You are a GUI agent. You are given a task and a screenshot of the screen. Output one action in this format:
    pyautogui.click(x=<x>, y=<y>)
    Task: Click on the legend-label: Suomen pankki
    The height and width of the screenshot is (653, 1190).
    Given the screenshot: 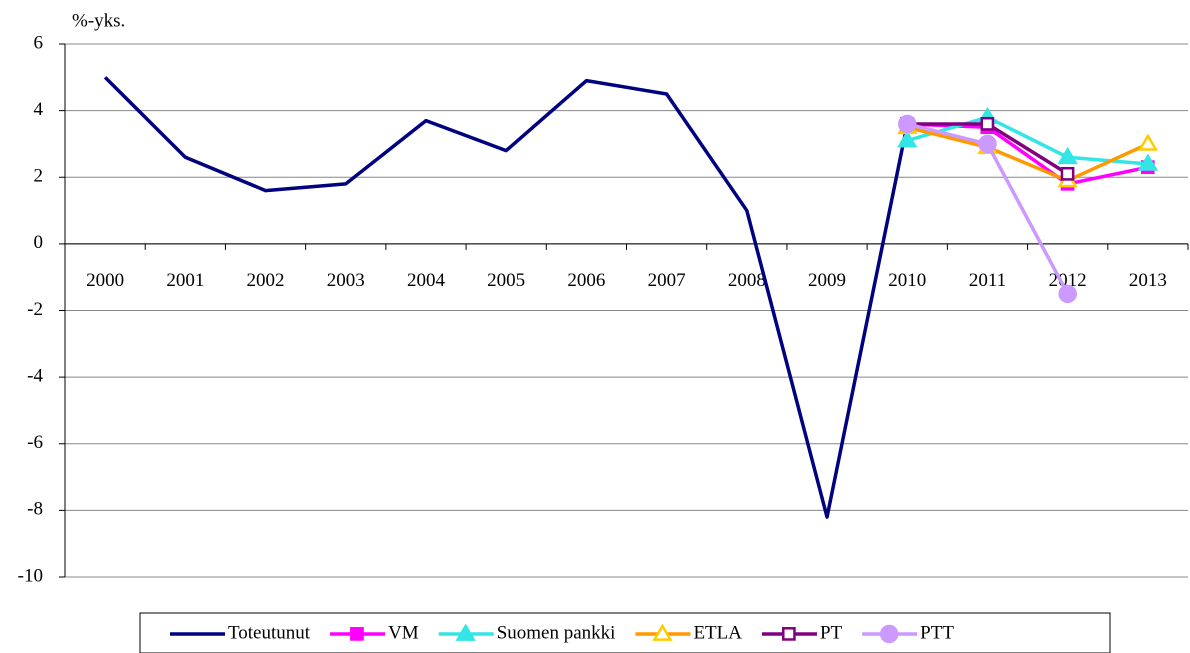 What is the action you would take?
    pyautogui.click(x=556, y=632)
    